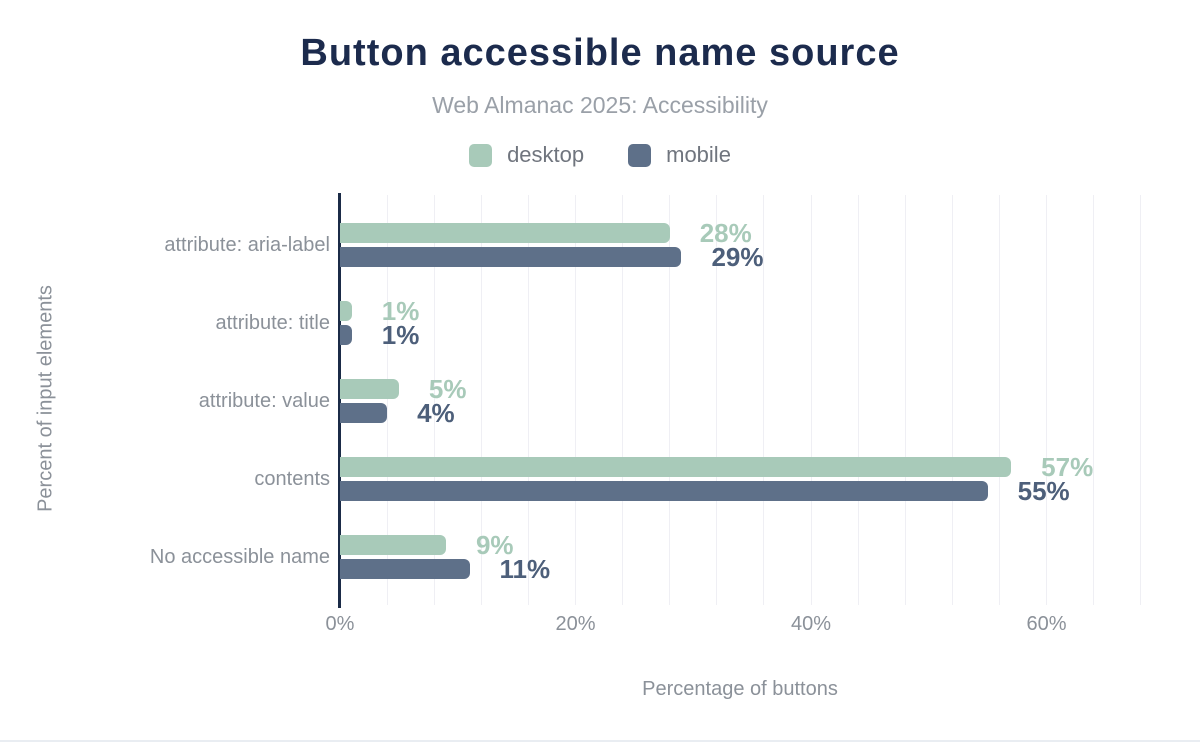 The width and height of the screenshot is (1200, 742). Describe the element at coordinates (436, 413) in the screenshot. I see `bar-value-mobile: 4%` at that location.